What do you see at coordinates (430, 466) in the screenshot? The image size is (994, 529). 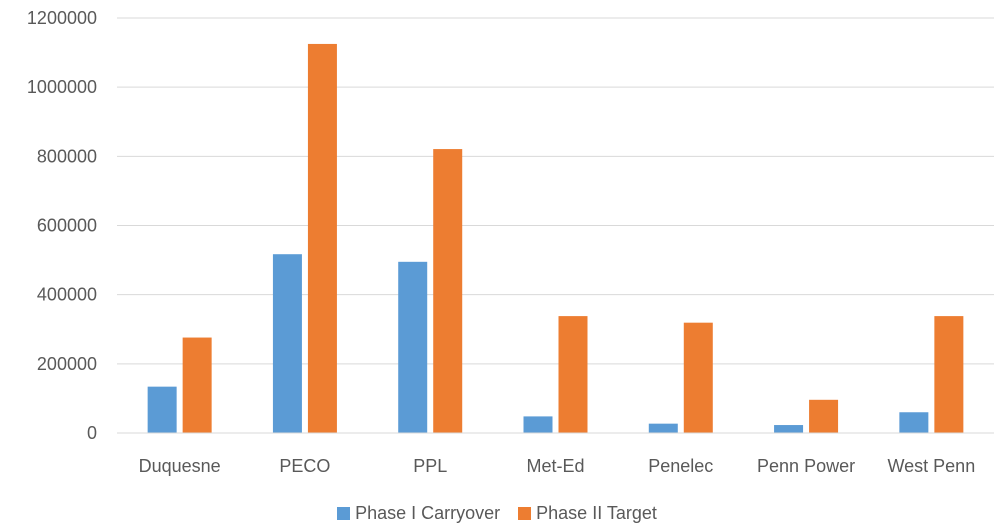 I see `x-tick-label: PPL` at bounding box center [430, 466].